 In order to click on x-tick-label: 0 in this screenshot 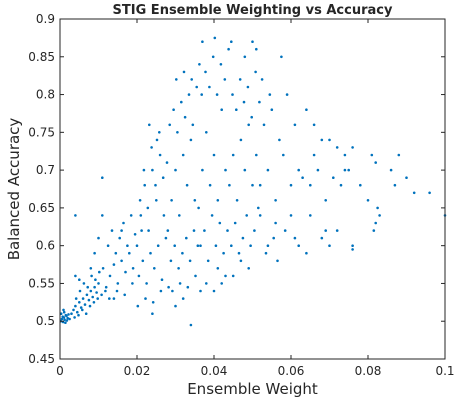, I will do `click(60, 371)`.